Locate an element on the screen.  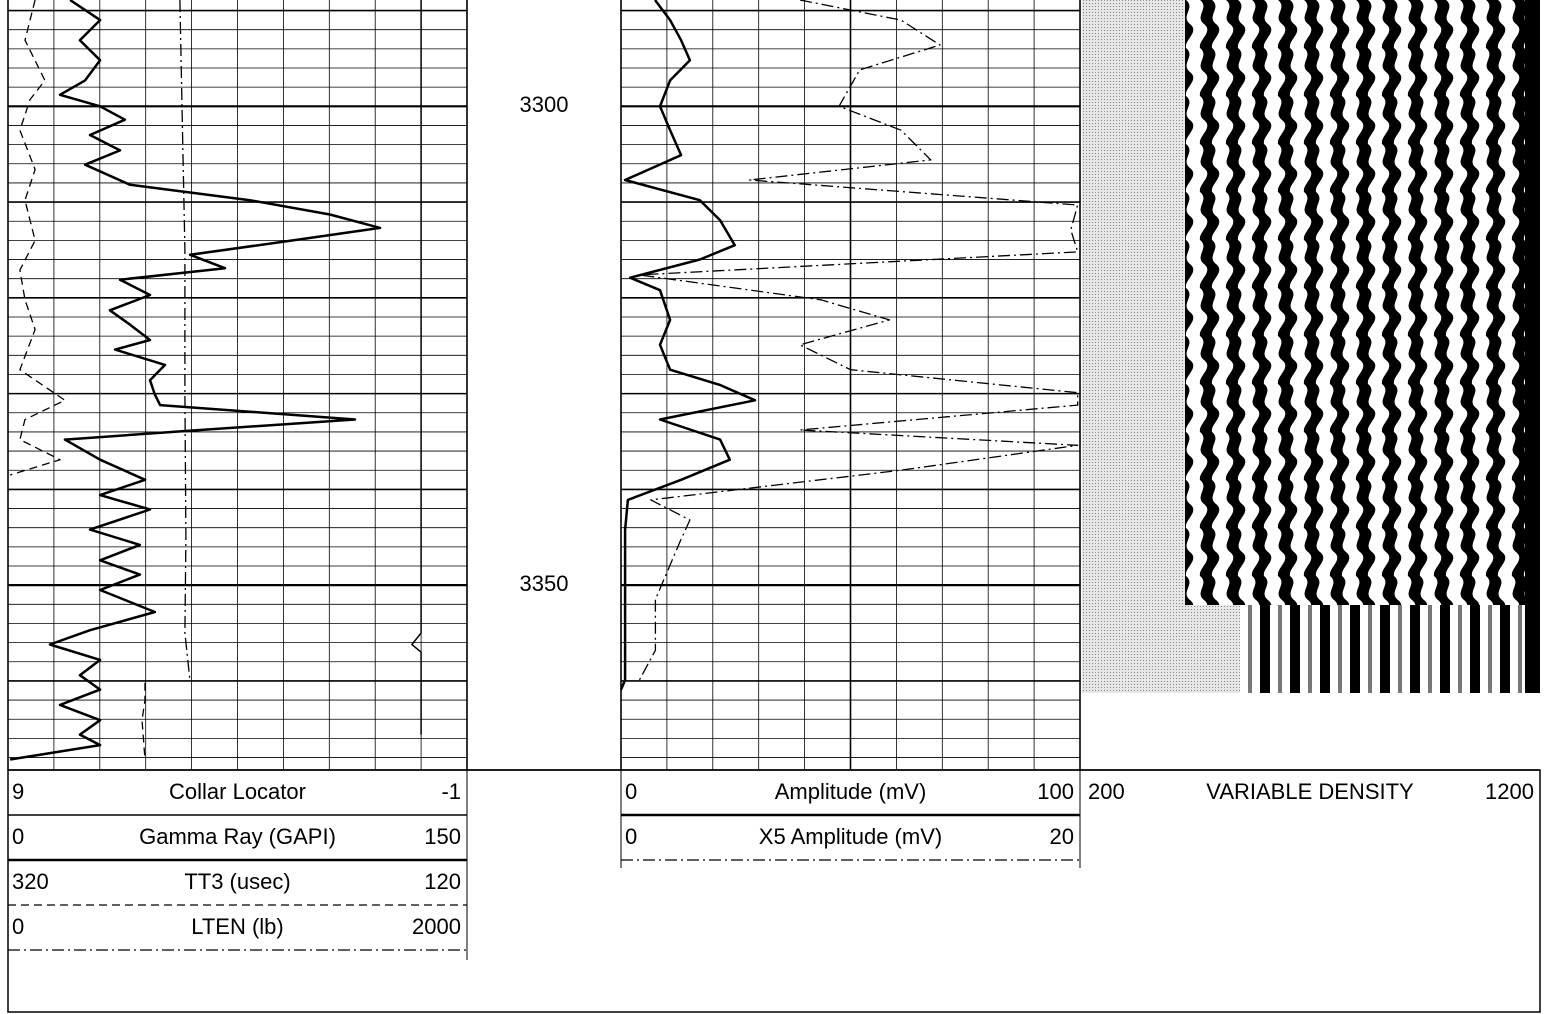
vdl-name: VARIABLE DENSITY is located at coordinates (1310, 791).